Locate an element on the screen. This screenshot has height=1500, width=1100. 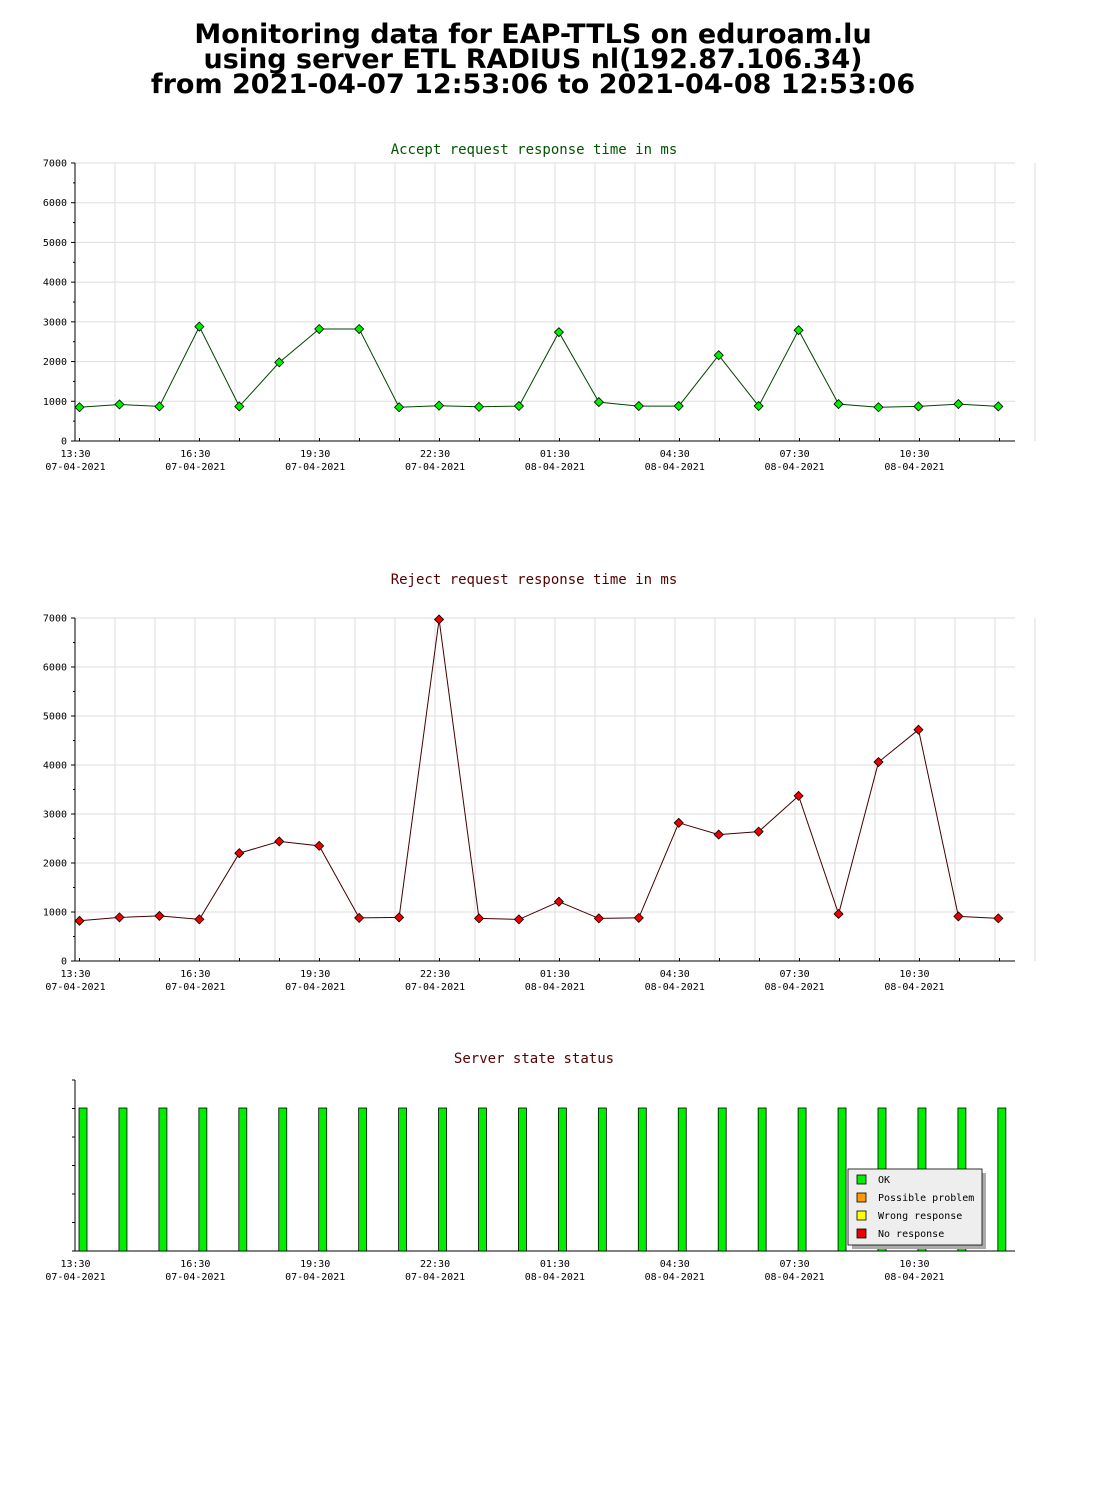
status-chart-x-tick-time: 04:30 is located at coordinates (675, 1264).